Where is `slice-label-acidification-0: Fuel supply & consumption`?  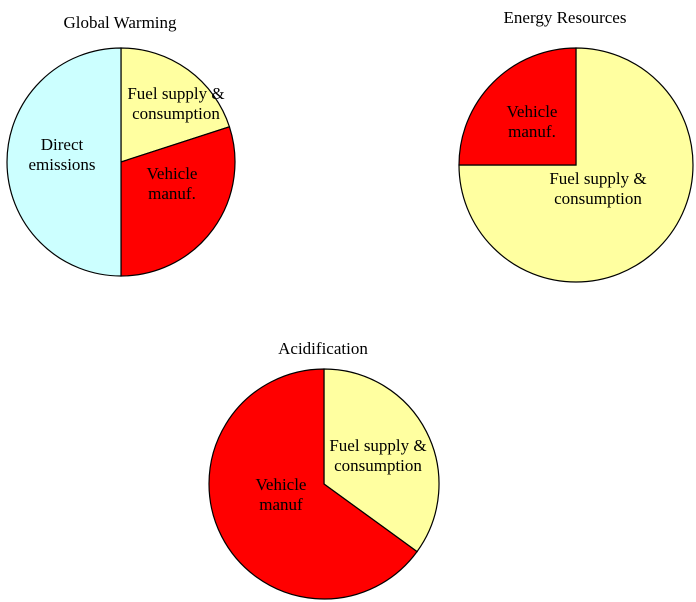
slice-label-acidification-0: Fuel supply & consumption is located at coordinates (377, 455).